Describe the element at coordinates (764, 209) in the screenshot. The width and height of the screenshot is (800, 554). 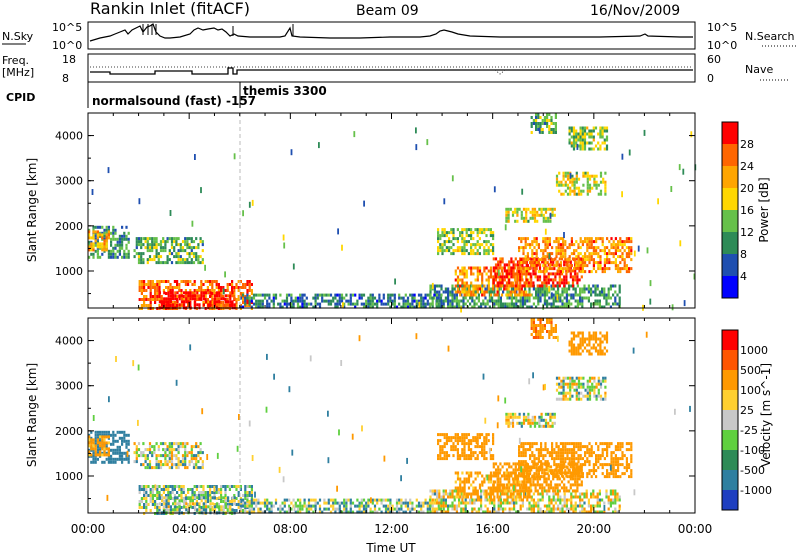
I see `power-colorbar-label: Power [dB]` at that location.